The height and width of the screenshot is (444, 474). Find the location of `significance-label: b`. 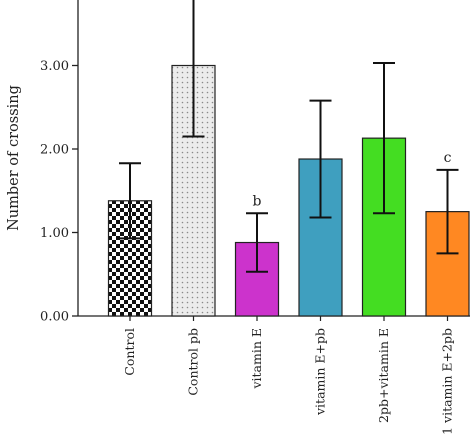

significance-label: b is located at coordinates (257, 201).